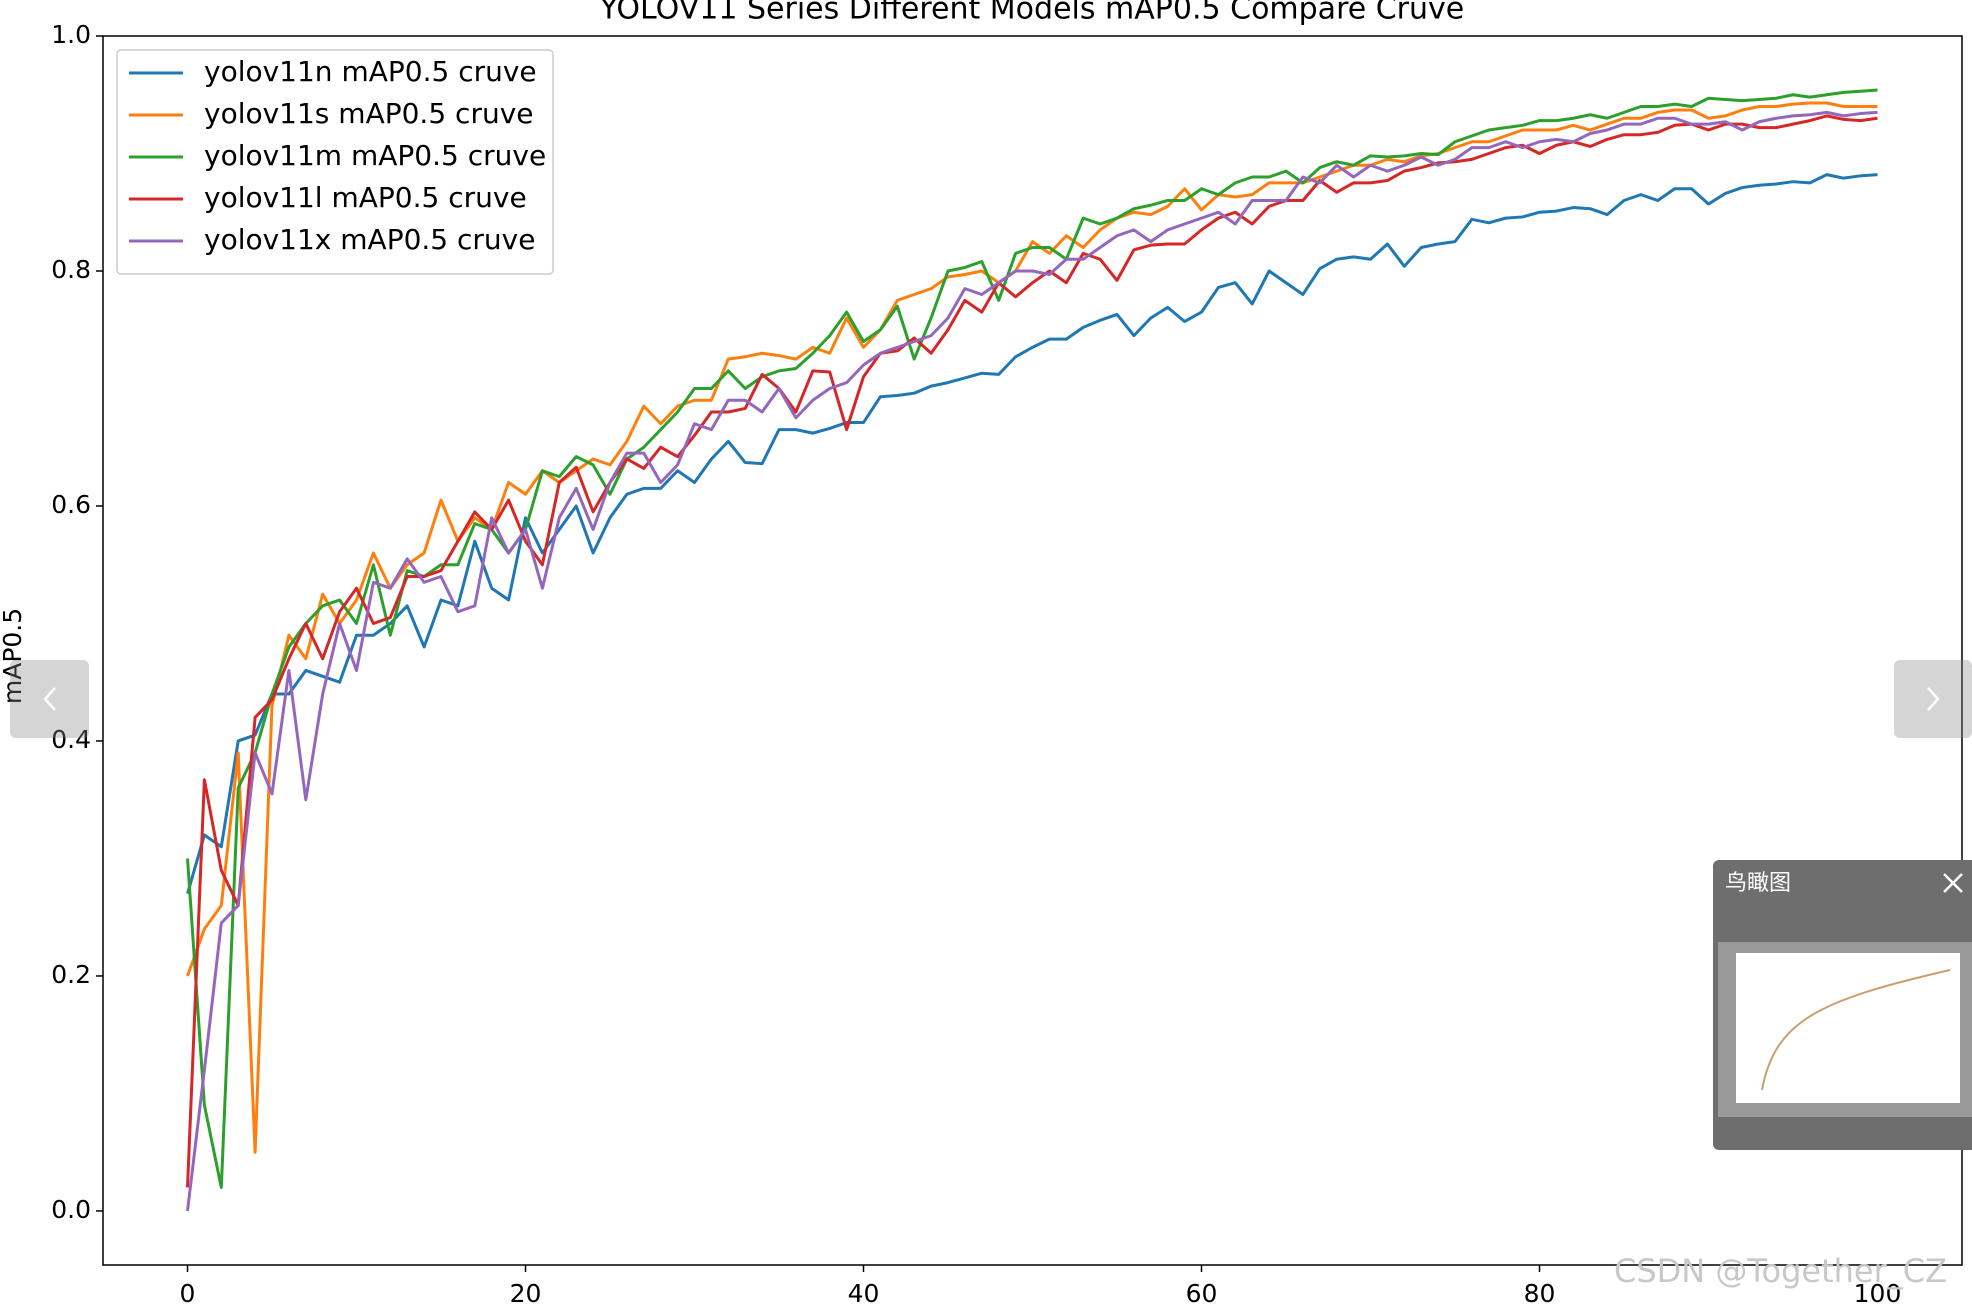  I want to click on x-tick-label: 40, so click(864, 1292).